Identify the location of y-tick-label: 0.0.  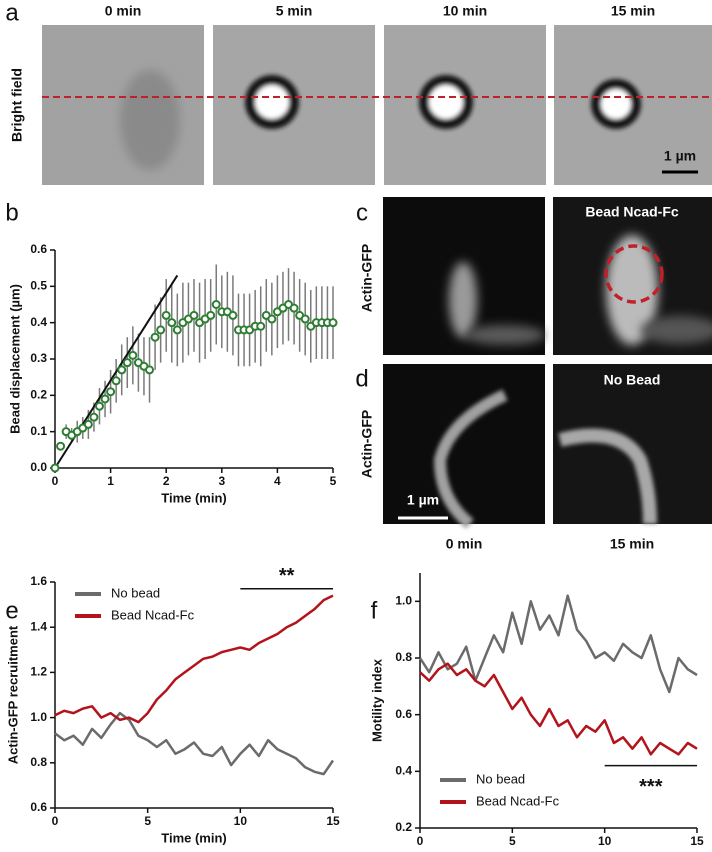
(38, 467).